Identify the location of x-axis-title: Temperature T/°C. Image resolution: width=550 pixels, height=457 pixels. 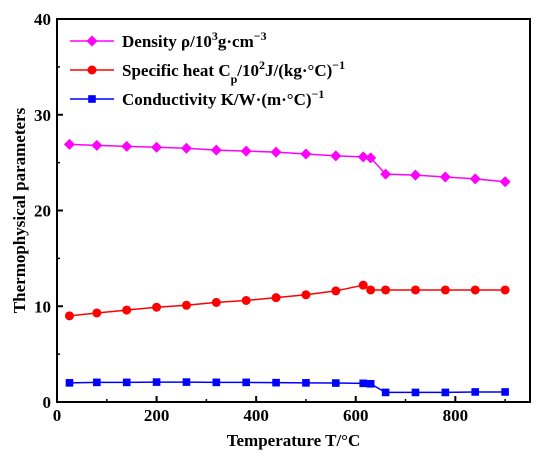
(294, 440).